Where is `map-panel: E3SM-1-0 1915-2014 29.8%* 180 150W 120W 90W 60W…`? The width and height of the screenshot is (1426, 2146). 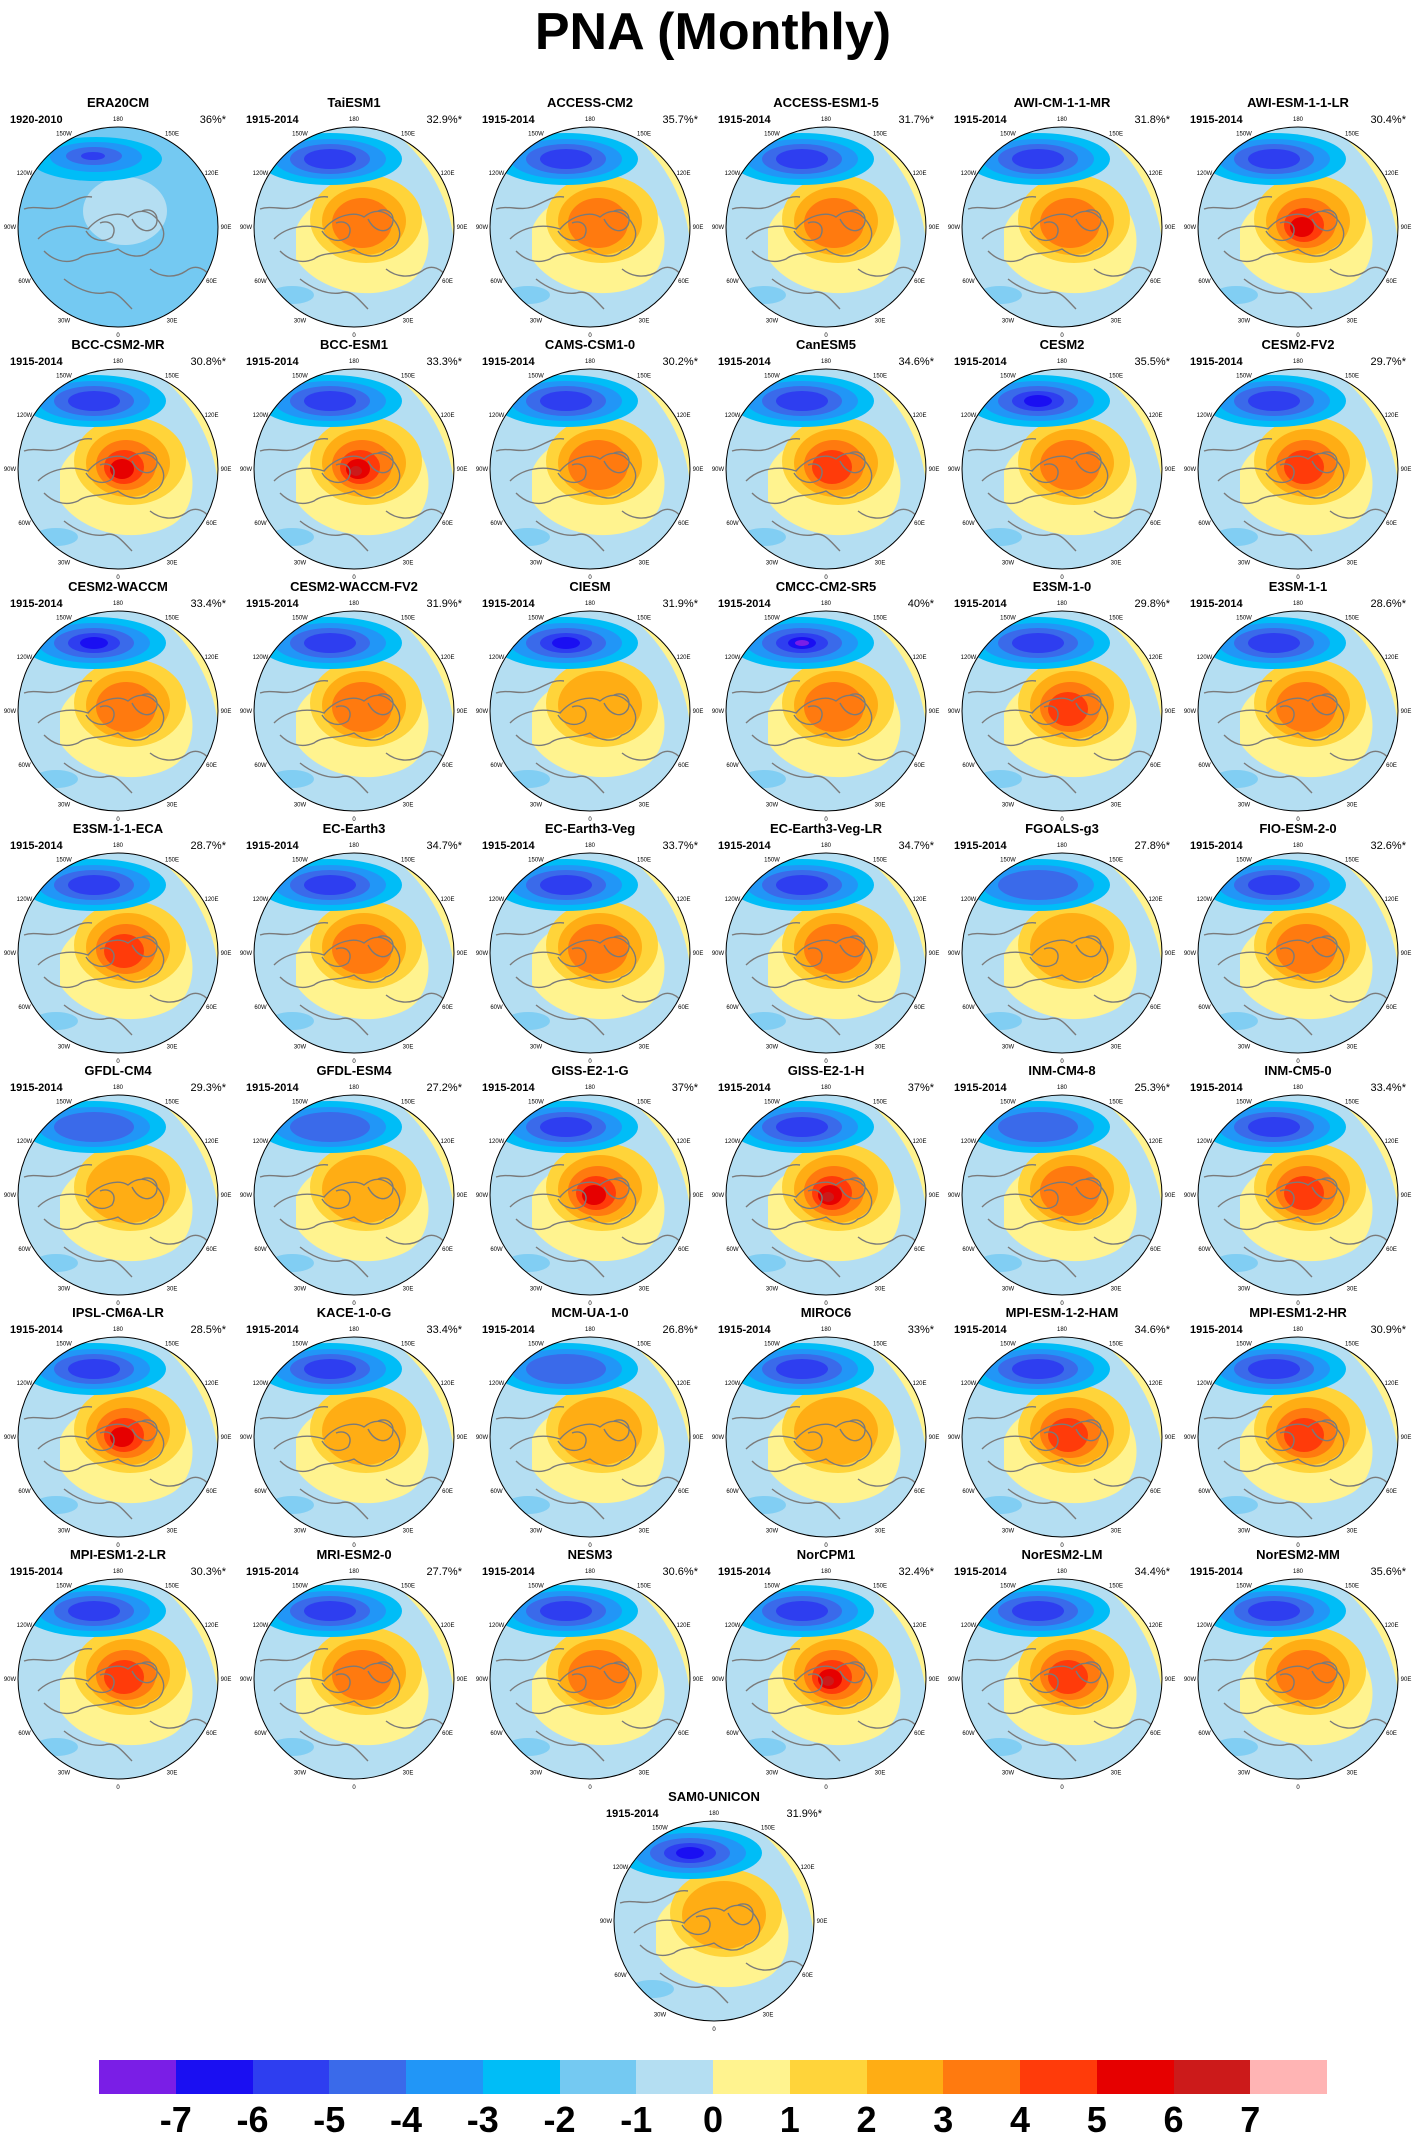 map-panel: E3SM-1-0 1915-2014 29.8%* 180 150W 120W 90W 60W… is located at coordinates (1062, 701).